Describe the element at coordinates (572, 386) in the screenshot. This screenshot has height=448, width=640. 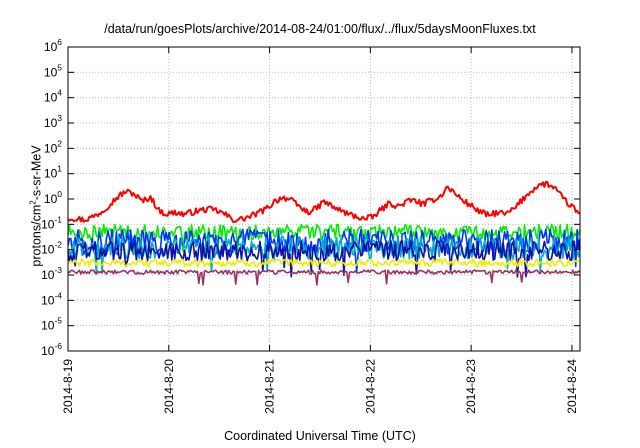
I see `x-tick-label: 2014-8-24` at that location.